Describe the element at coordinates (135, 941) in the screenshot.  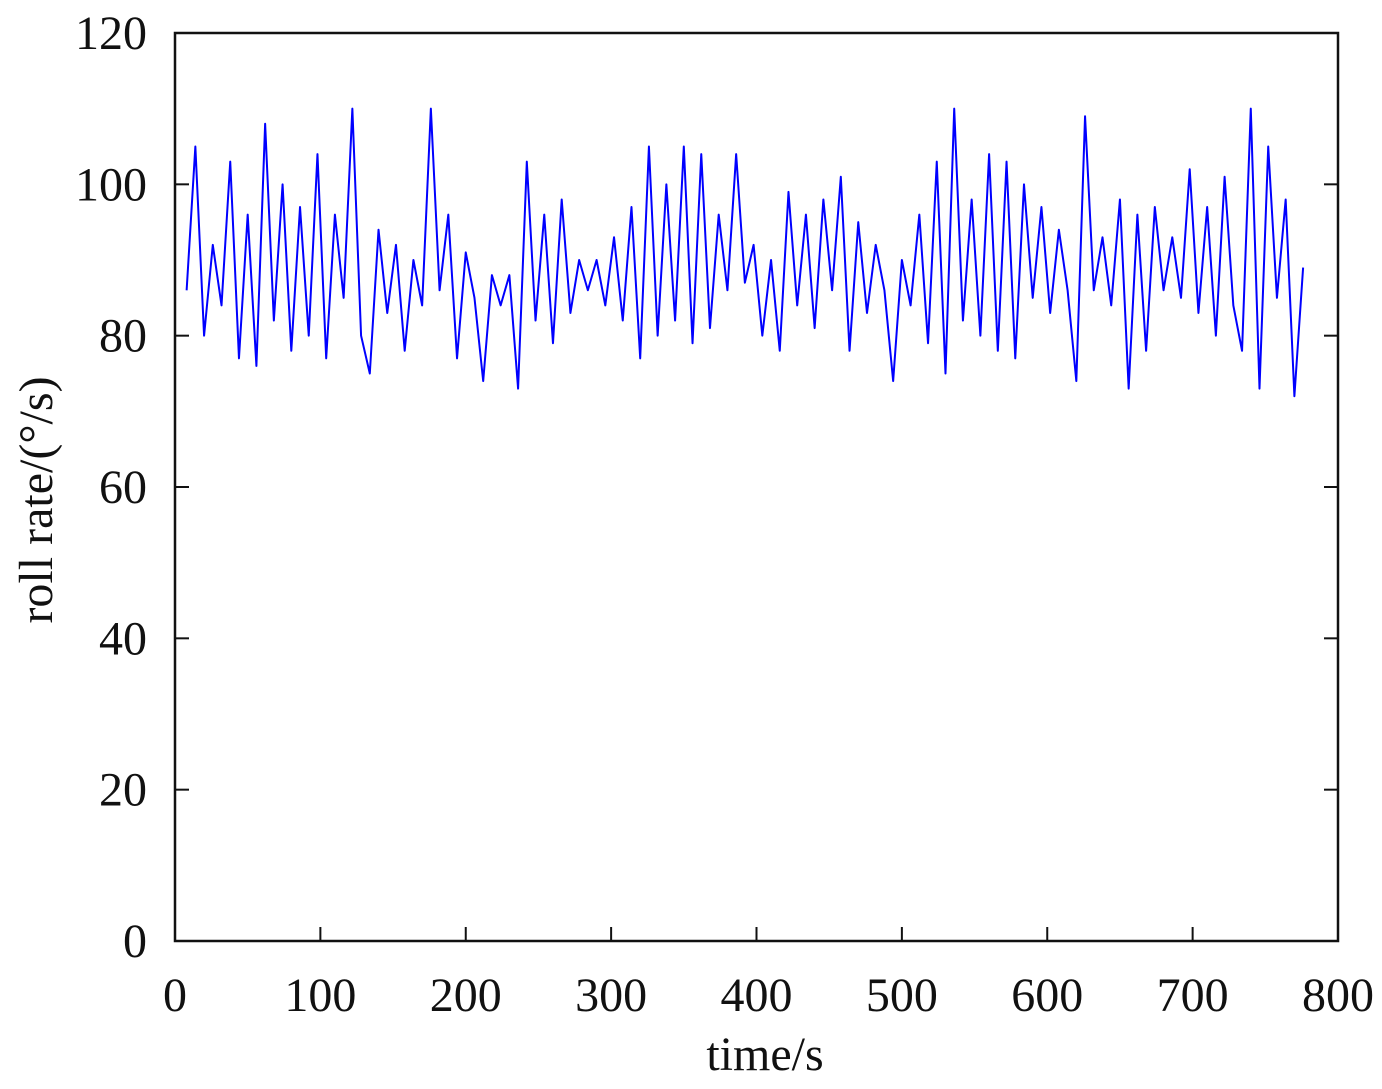
I see `y-tick-label: 0` at that location.